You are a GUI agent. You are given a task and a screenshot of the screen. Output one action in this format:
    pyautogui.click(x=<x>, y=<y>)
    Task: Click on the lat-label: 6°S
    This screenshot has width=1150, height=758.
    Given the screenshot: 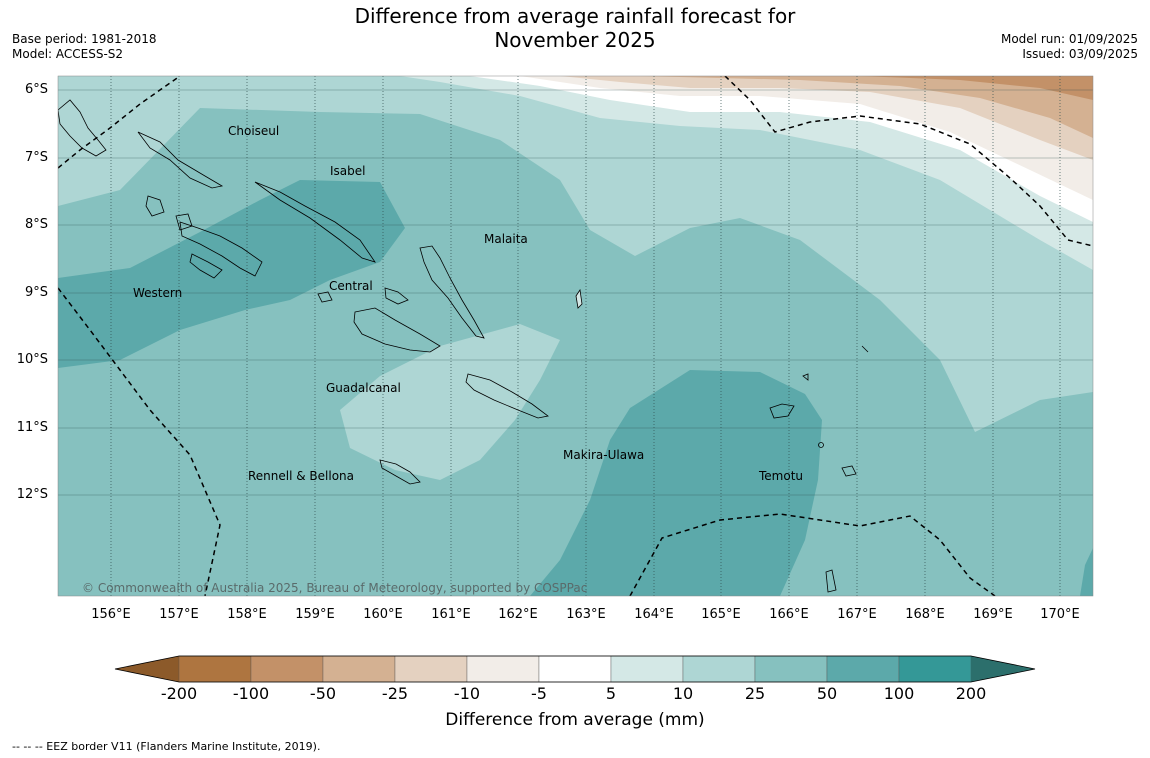 What is the action you would take?
    pyautogui.click(x=36, y=89)
    